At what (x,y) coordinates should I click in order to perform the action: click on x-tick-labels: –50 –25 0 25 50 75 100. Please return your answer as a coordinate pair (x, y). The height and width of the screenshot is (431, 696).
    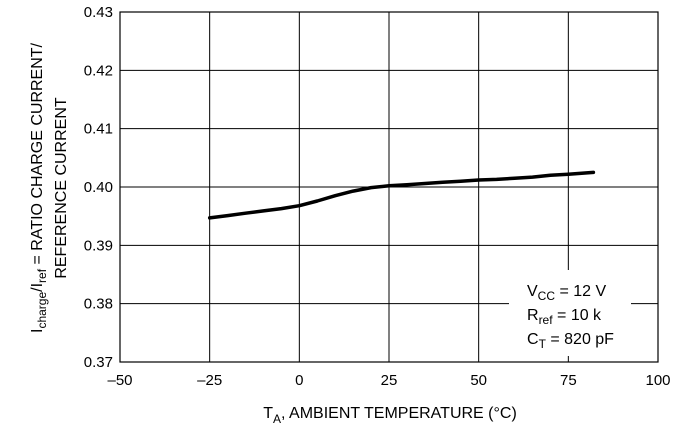
    Looking at the image, I should click on (388, 380).